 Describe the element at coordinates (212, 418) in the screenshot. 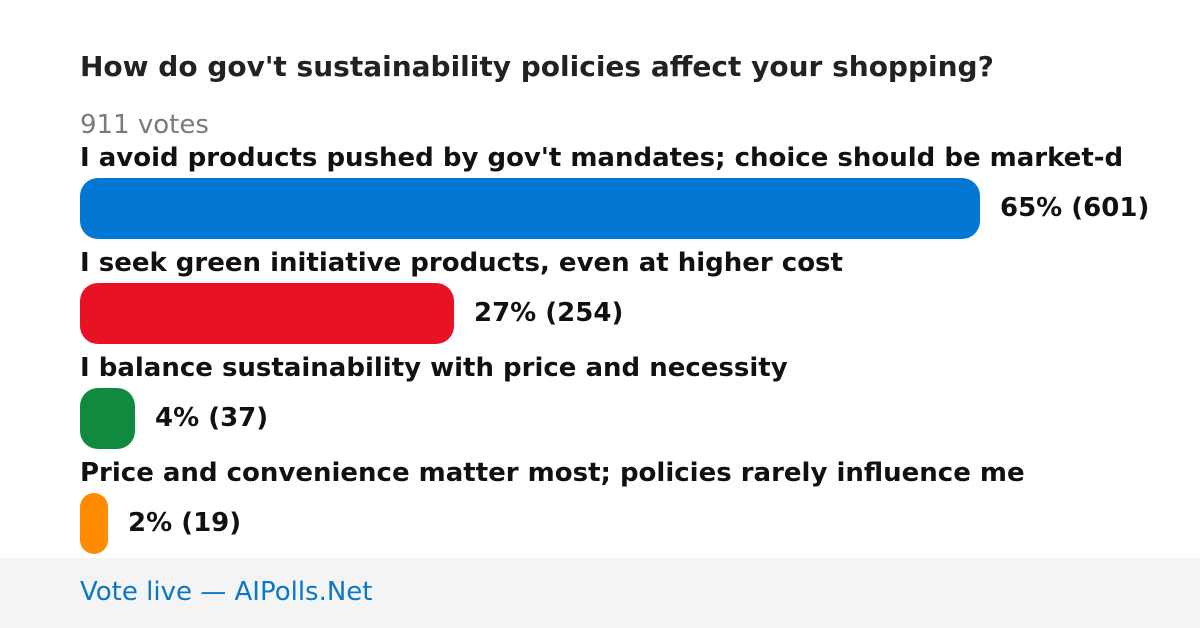

I see `result-value: 4% (37)` at that location.